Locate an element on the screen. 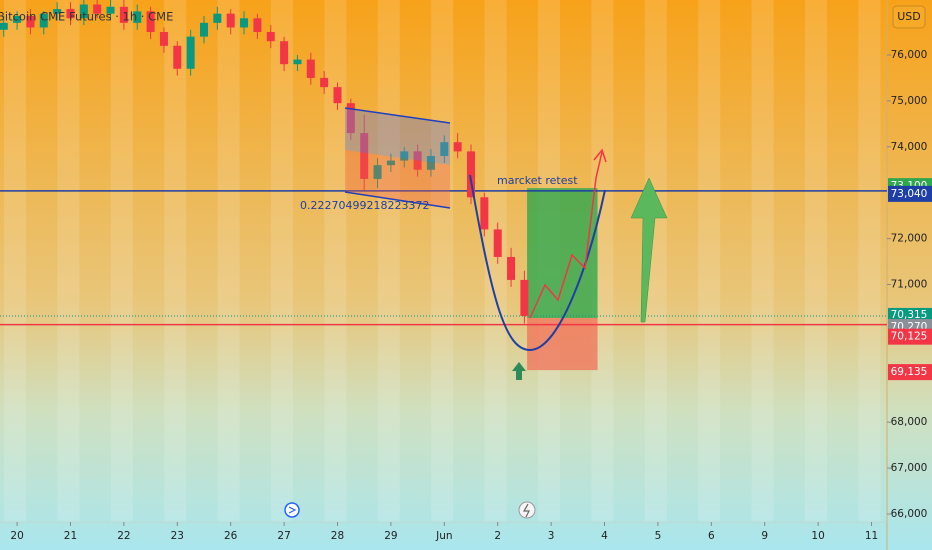 The width and height of the screenshot is (932, 550). event-icon is located at coordinates (292, 510).